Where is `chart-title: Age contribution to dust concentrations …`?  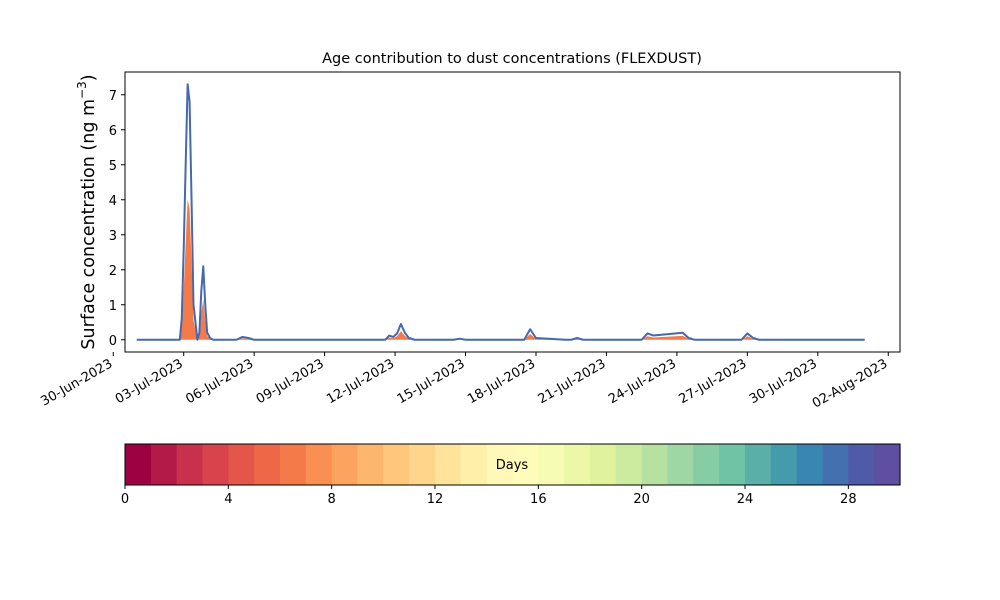 chart-title: Age contribution to dust concentrations … is located at coordinates (512, 59).